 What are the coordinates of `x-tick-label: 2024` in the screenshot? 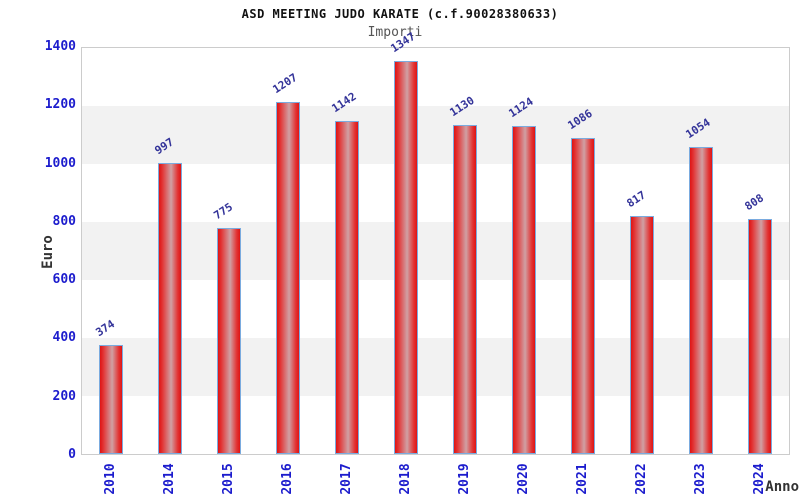 It's located at (760, 479).